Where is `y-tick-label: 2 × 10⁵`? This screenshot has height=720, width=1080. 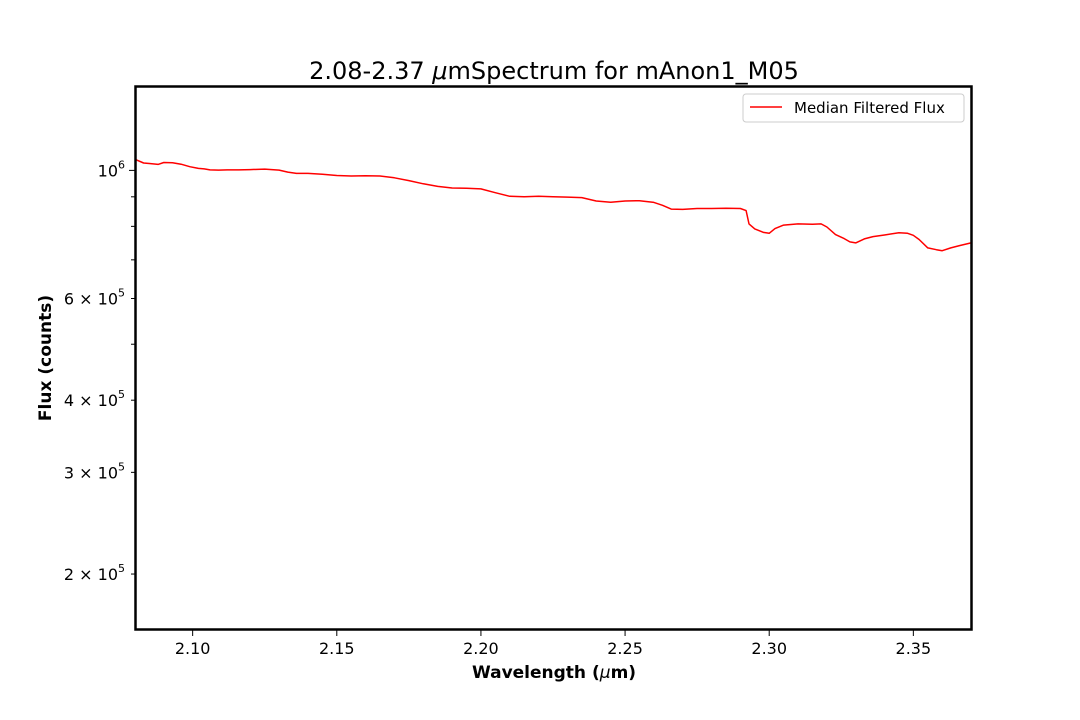 y-tick-label: 2 × 10⁵ is located at coordinates (94, 573).